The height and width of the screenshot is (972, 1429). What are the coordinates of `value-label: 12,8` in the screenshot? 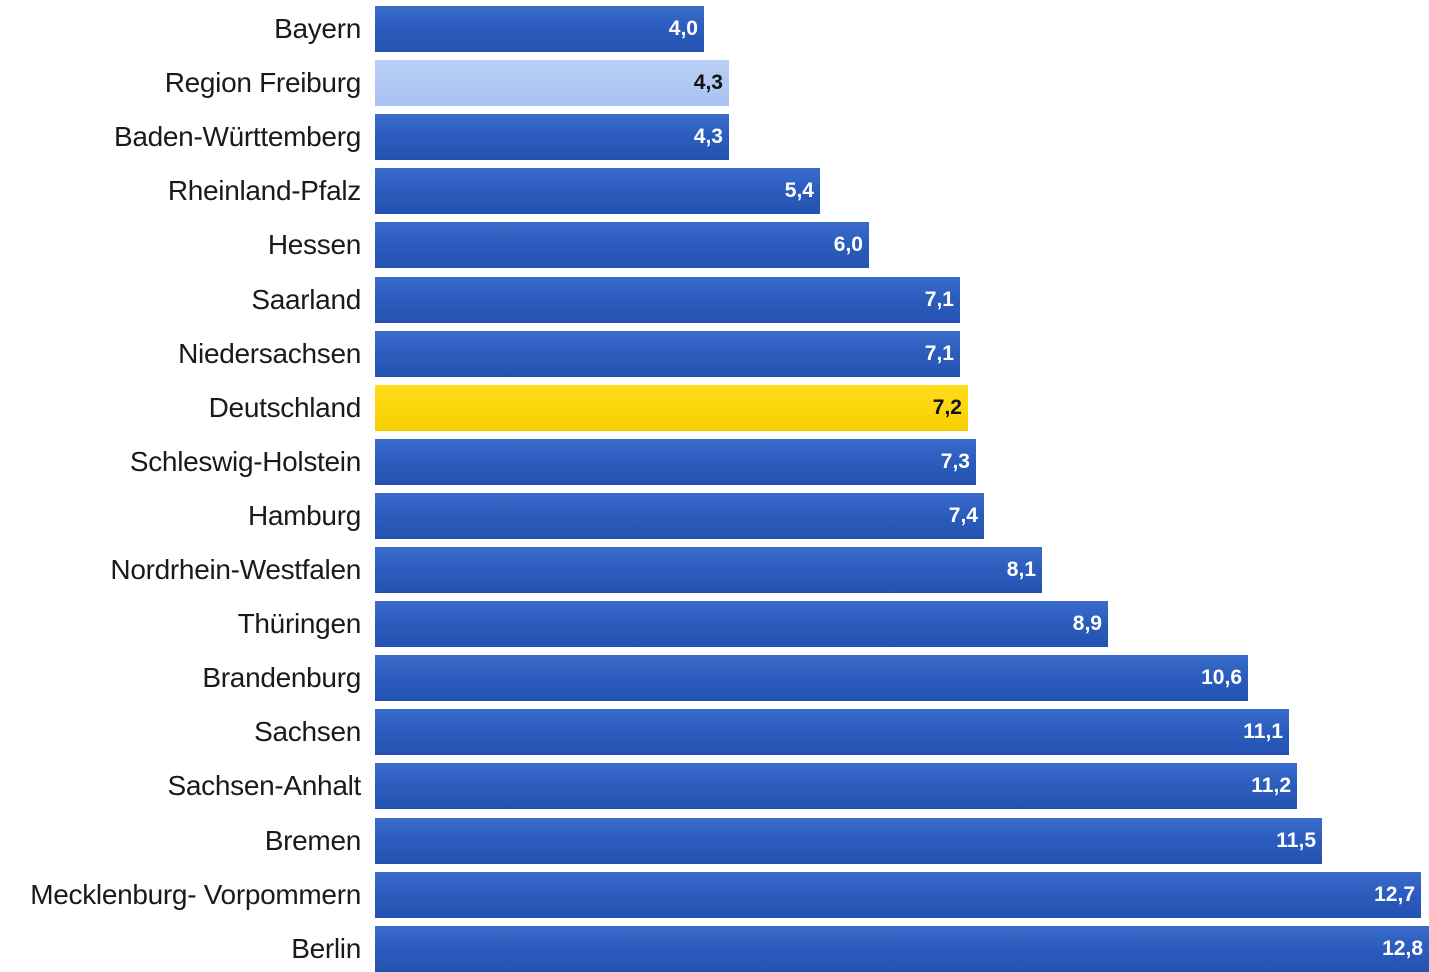 It's located at (1402, 948).